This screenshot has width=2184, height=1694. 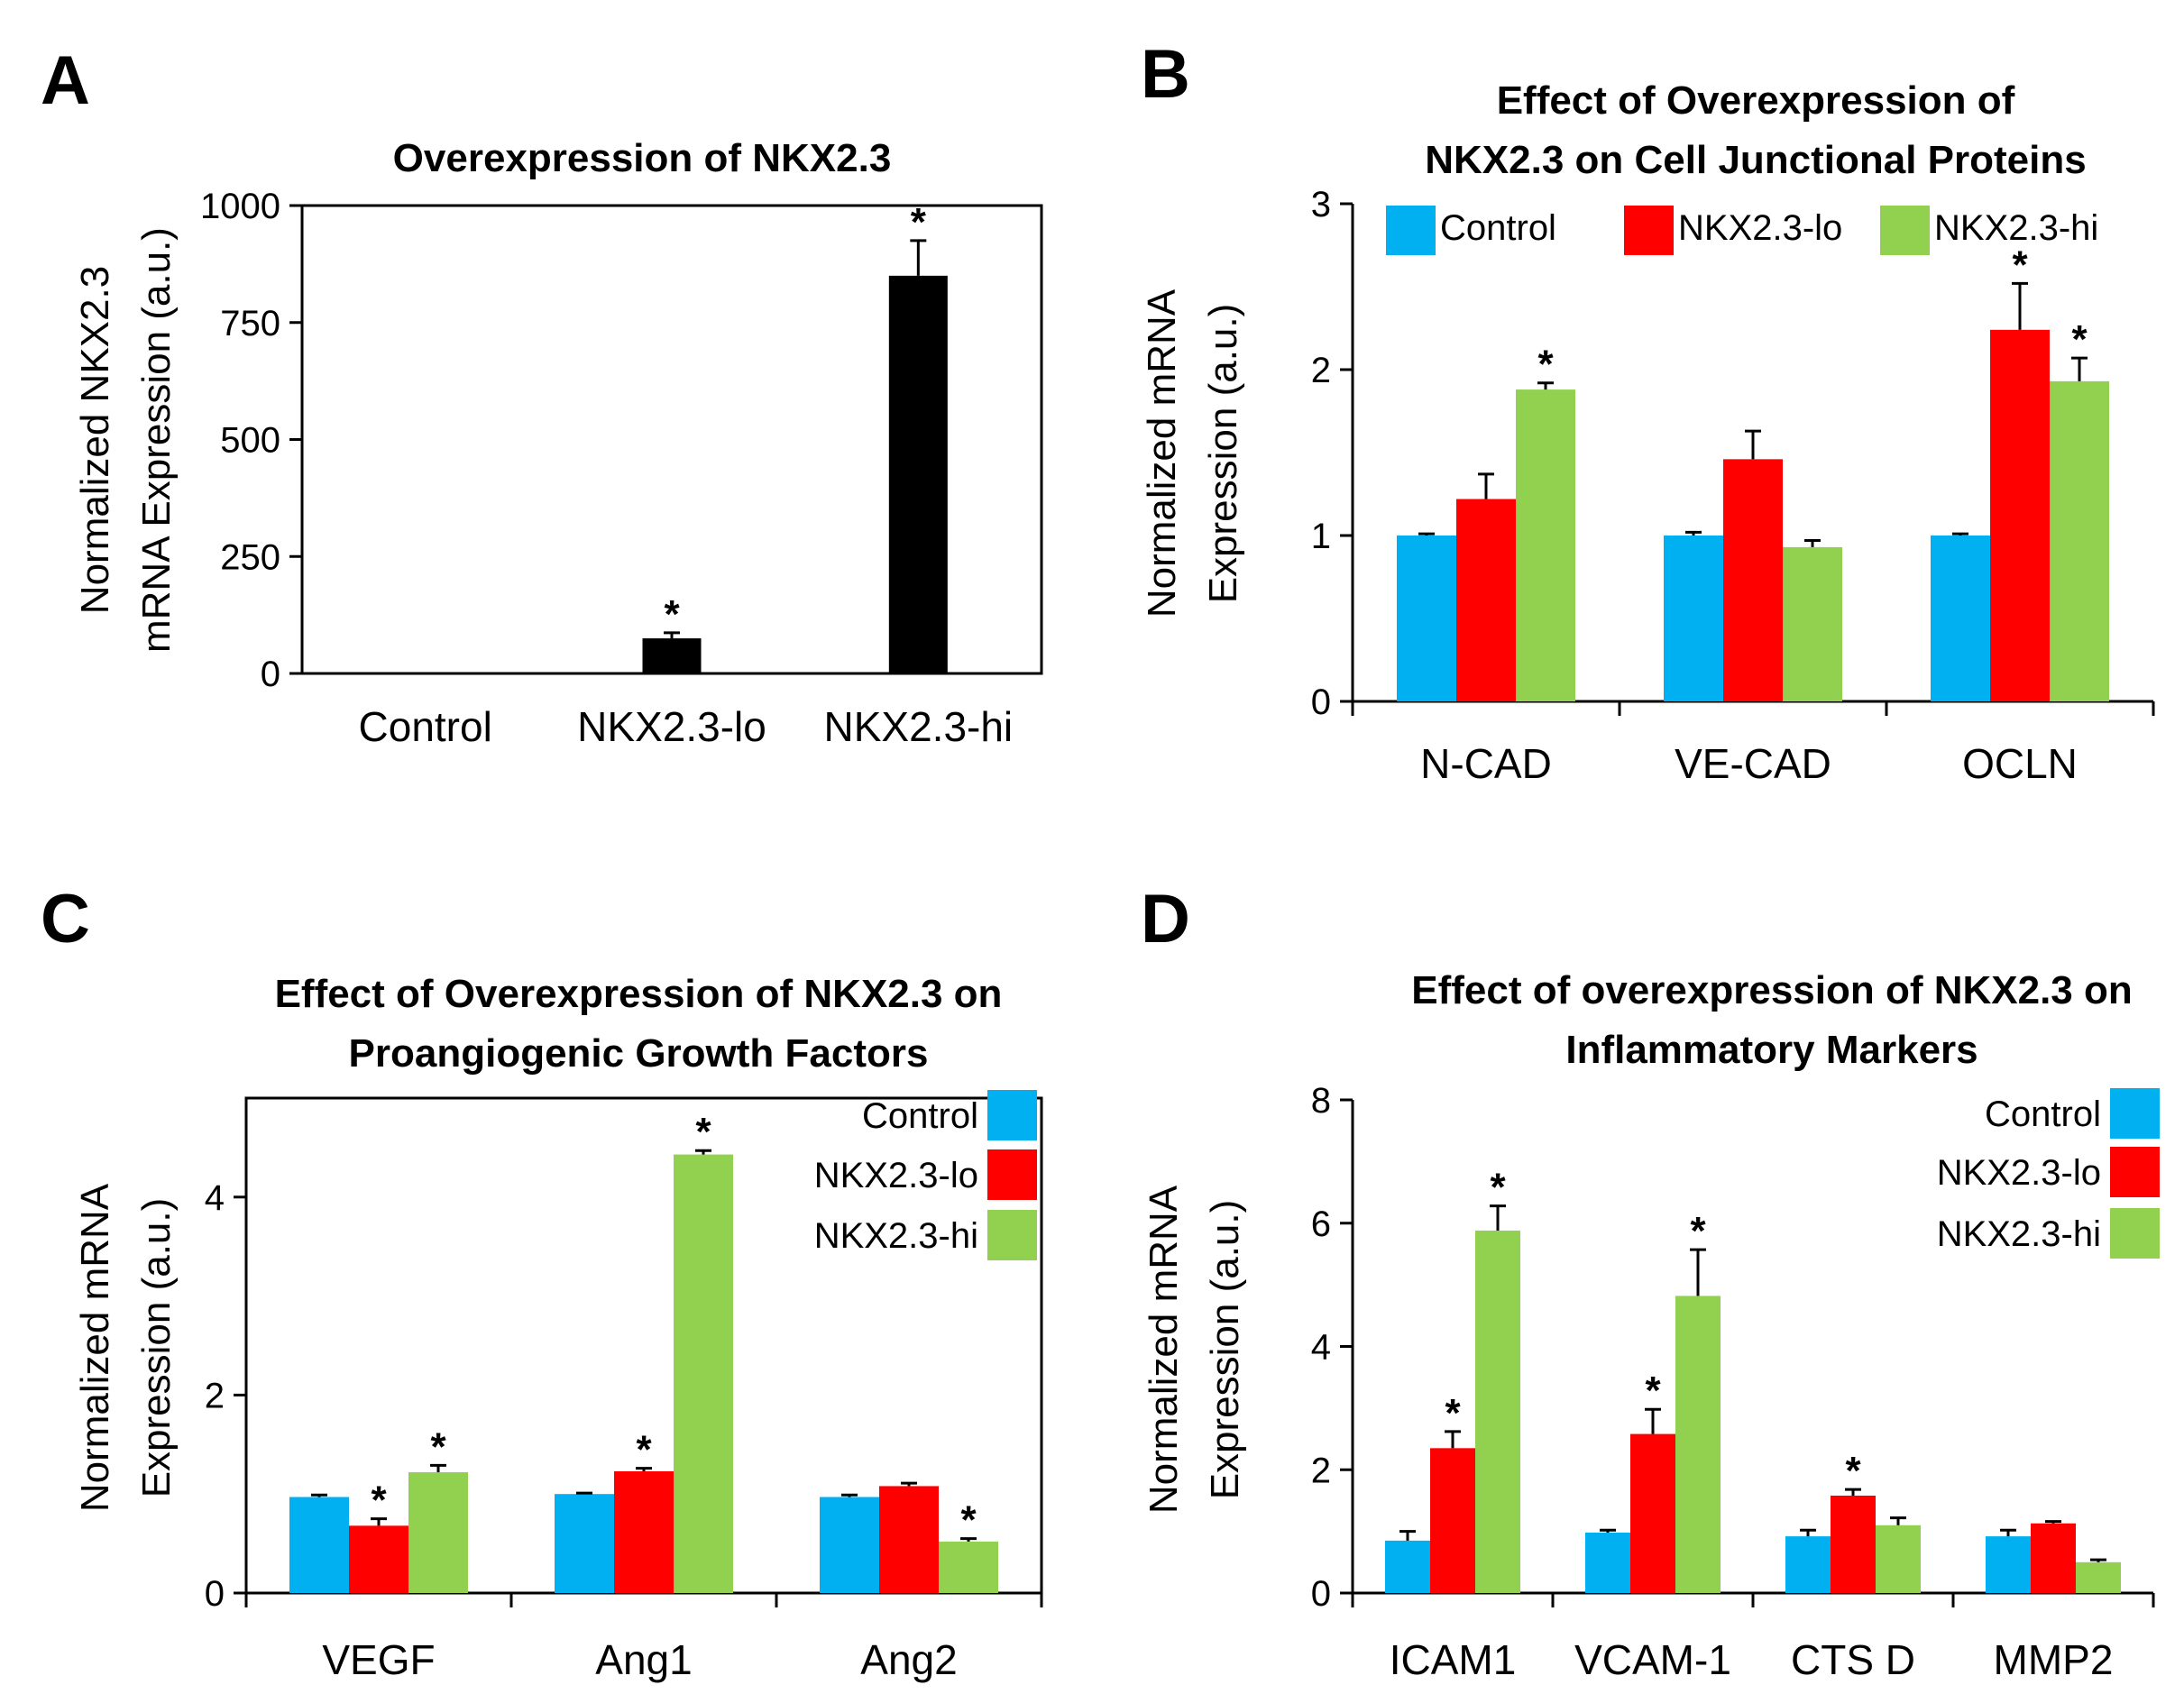 What do you see at coordinates (1321, 1470) in the screenshot?
I see `chart-d-ytick-label: 2` at bounding box center [1321, 1470].